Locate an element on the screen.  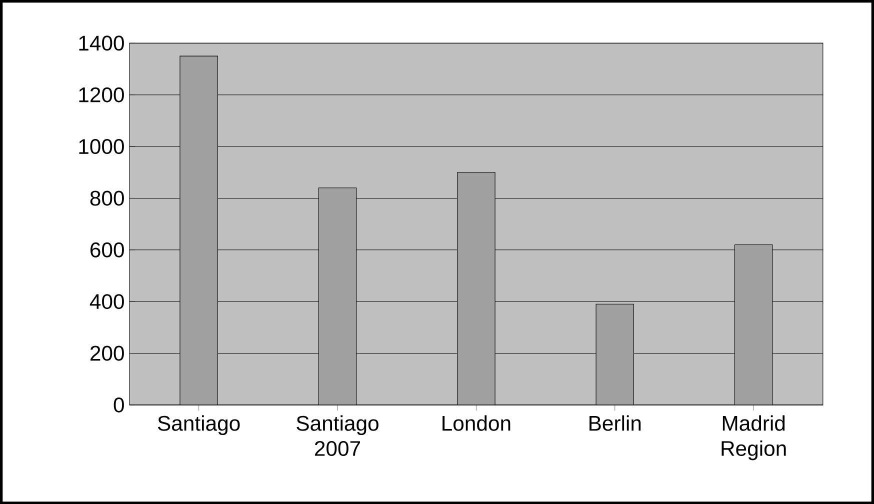
y-tick-label: 1200 is located at coordinates (101, 94).